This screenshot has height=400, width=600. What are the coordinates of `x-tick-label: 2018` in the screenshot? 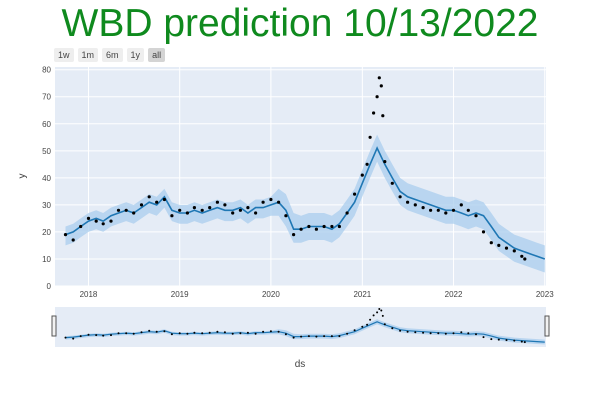 It's located at (89, 294).